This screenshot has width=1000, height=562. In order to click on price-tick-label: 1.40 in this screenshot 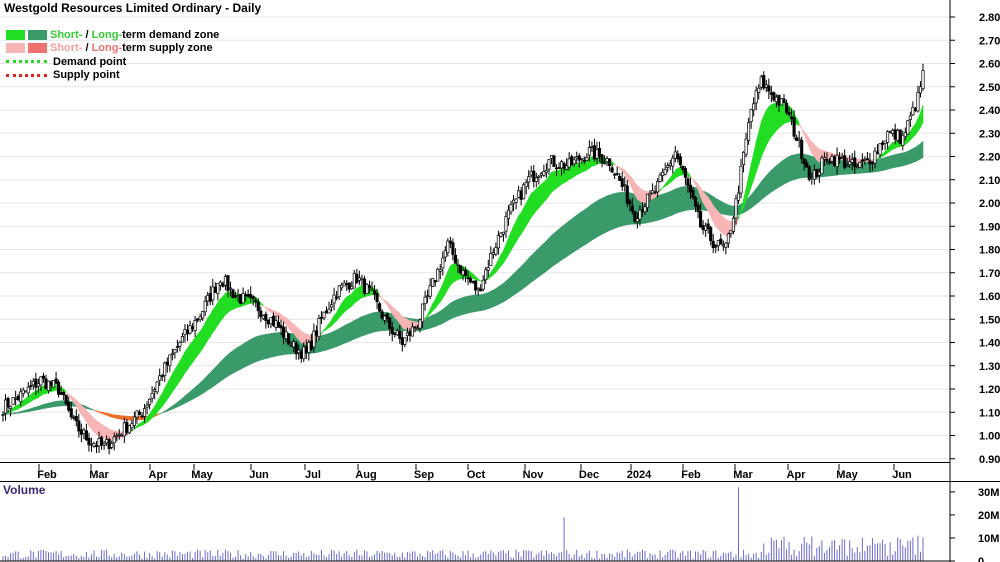, I will do `click(989, 344)`.